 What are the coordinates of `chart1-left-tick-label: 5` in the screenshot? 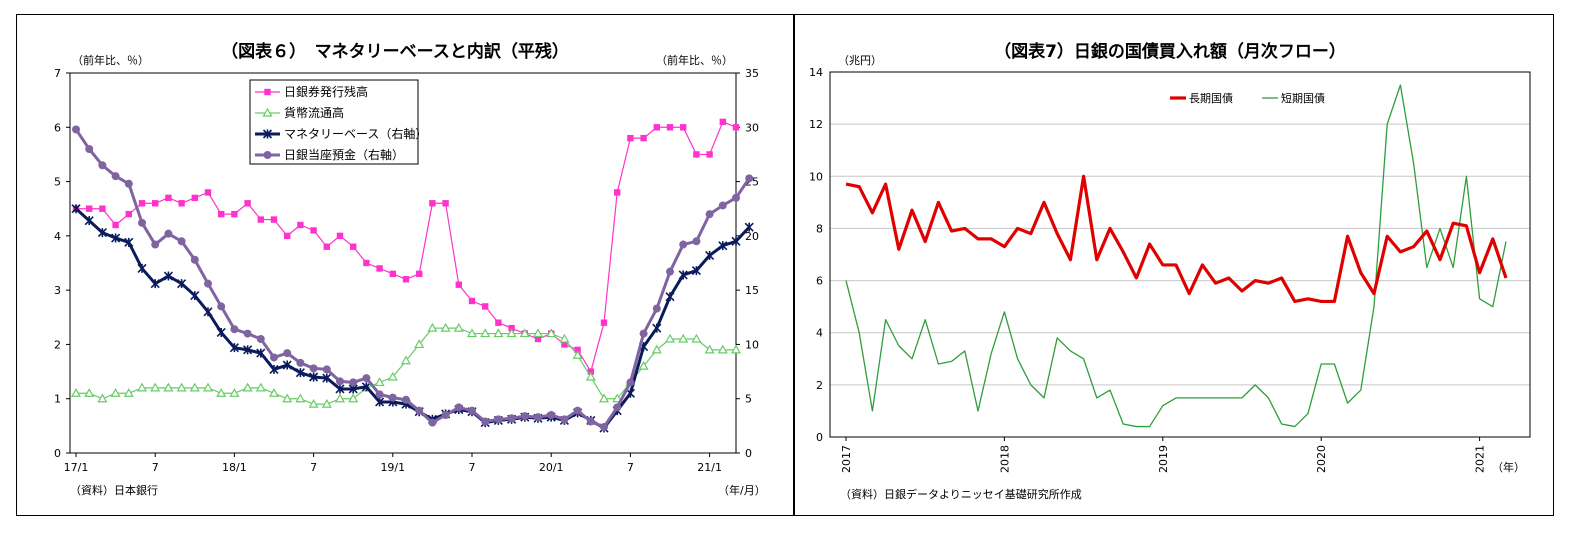 It's located at (57, 182).